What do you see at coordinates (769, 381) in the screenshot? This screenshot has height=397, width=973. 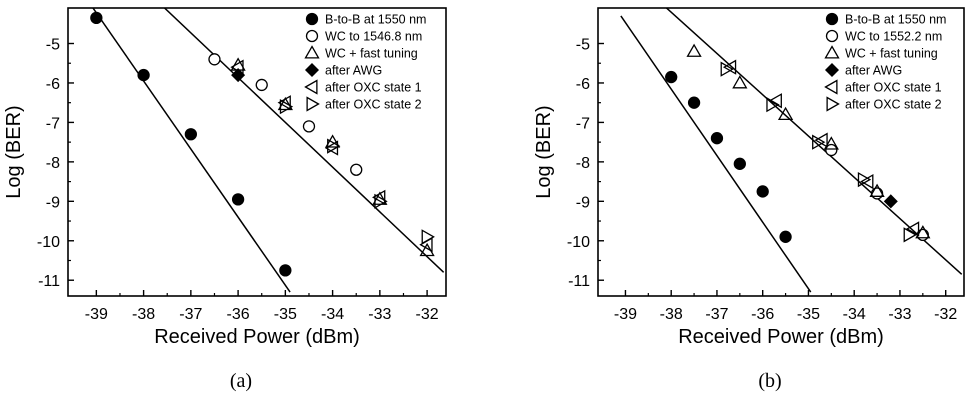 I see `panel-caption: (b)` at bounding box center [769, 381].